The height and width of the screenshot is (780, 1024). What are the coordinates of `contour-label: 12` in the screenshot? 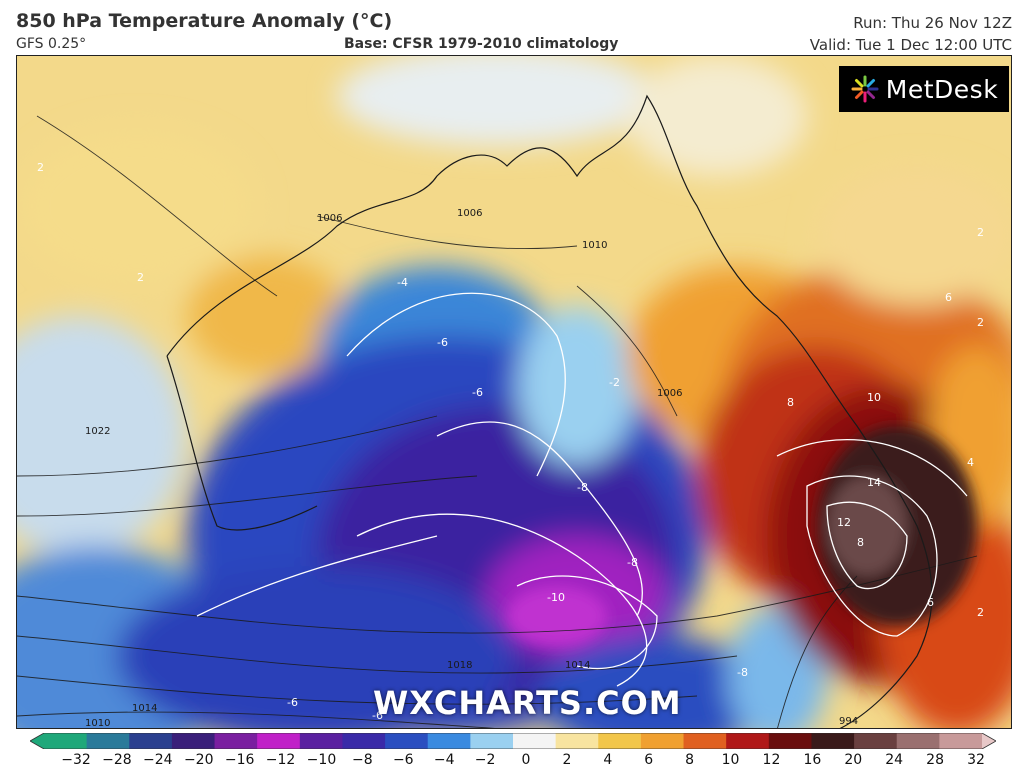 It's located at (844, 522).